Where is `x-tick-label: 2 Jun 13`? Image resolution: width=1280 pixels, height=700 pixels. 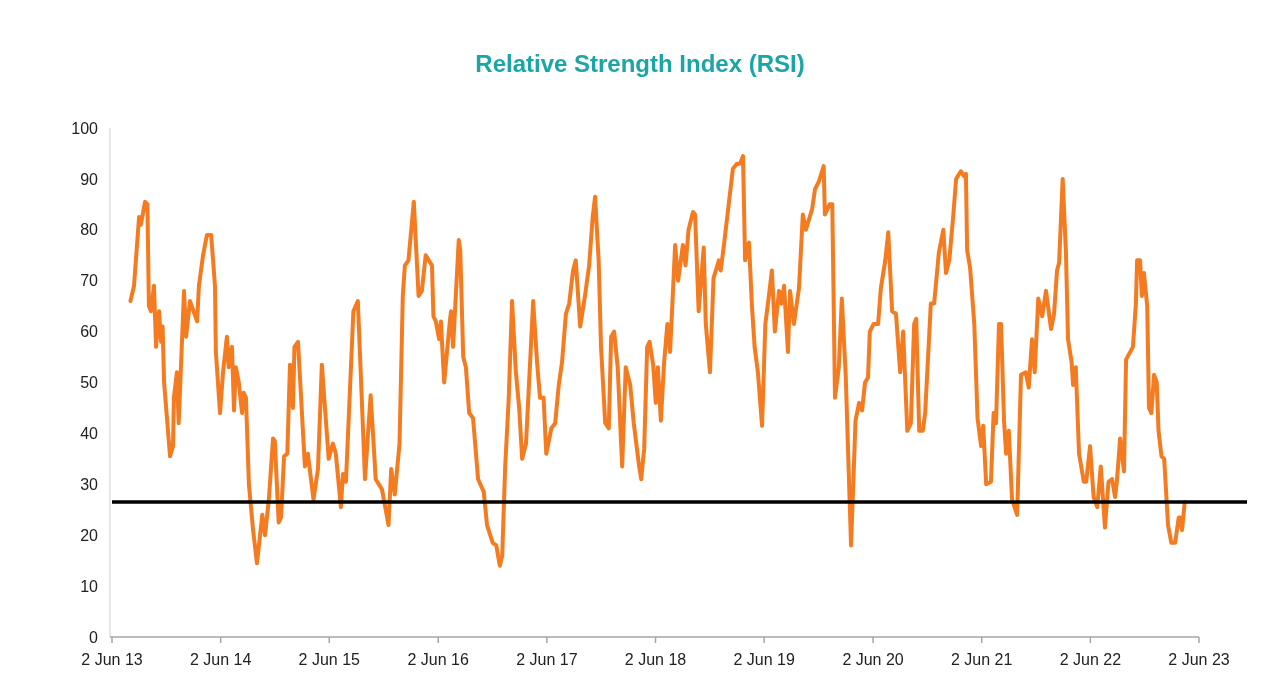 x-tick-label: 2 Jun 13 is located at coordinates (112, 659).